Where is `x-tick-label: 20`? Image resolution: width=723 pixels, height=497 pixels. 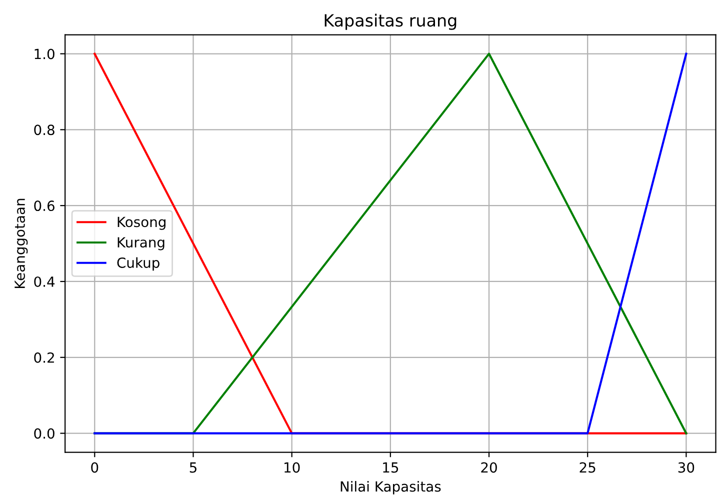
x-tick-label: 20 is located at coordinates (489, 467).